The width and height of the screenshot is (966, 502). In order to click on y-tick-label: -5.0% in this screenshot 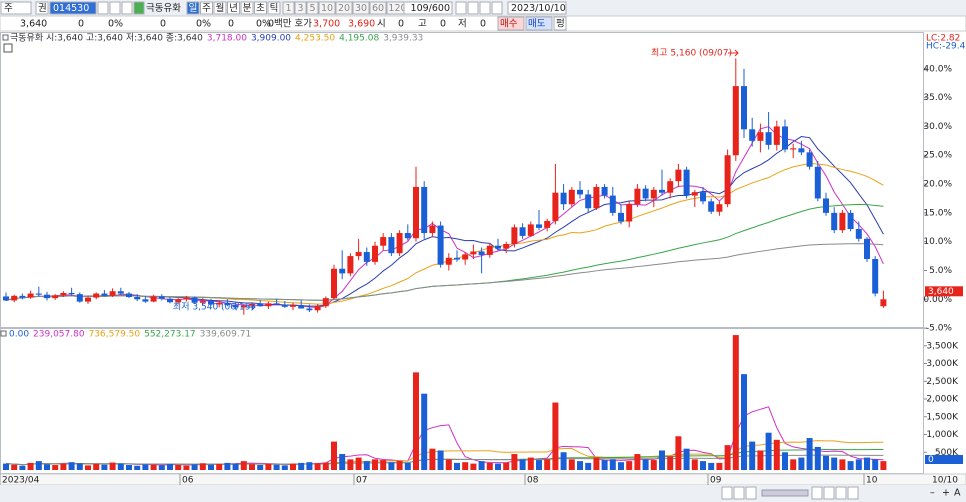, I will do `click(939, 329)`.